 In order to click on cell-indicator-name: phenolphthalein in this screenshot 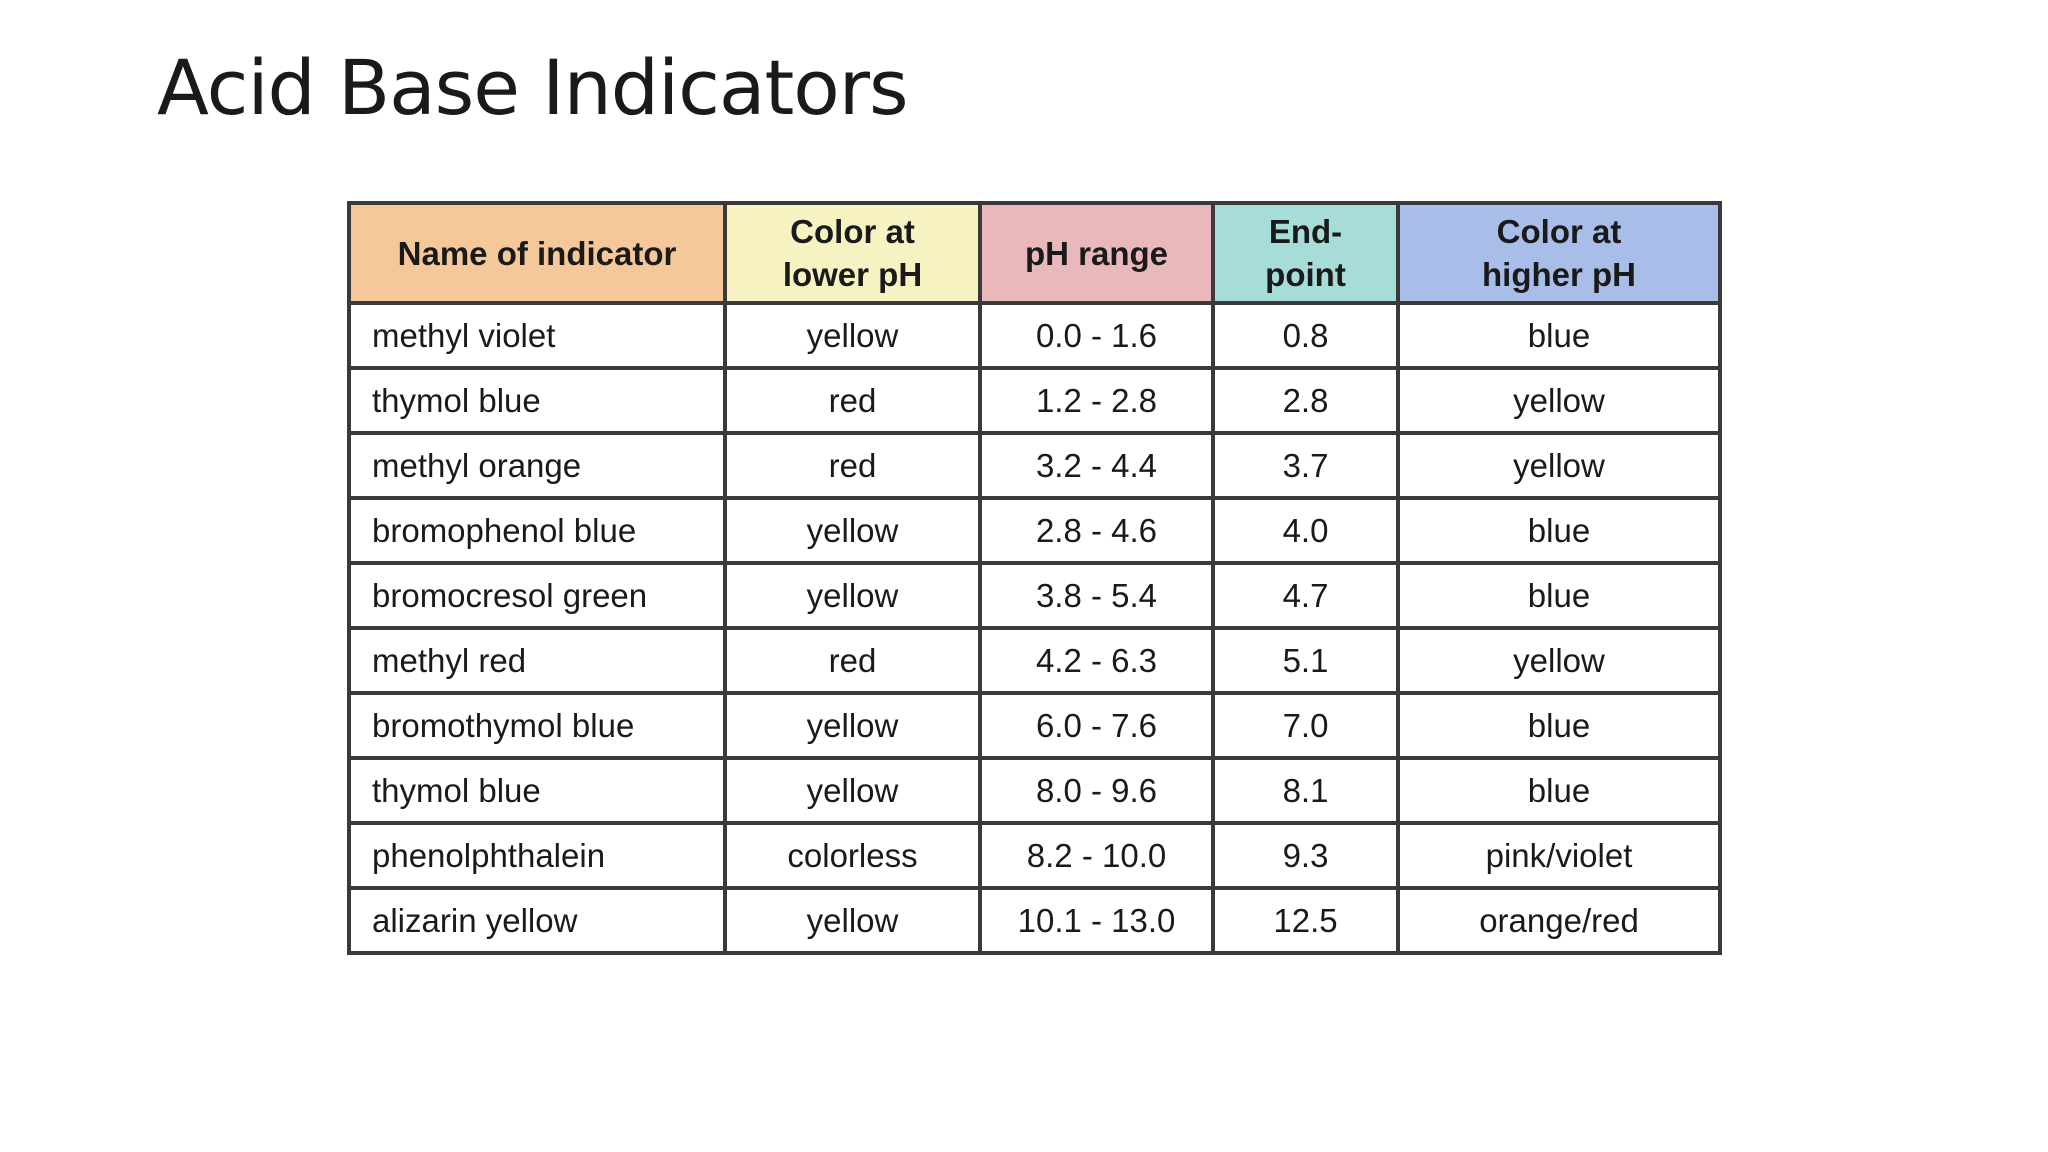, I will do `click(537, 855)`.